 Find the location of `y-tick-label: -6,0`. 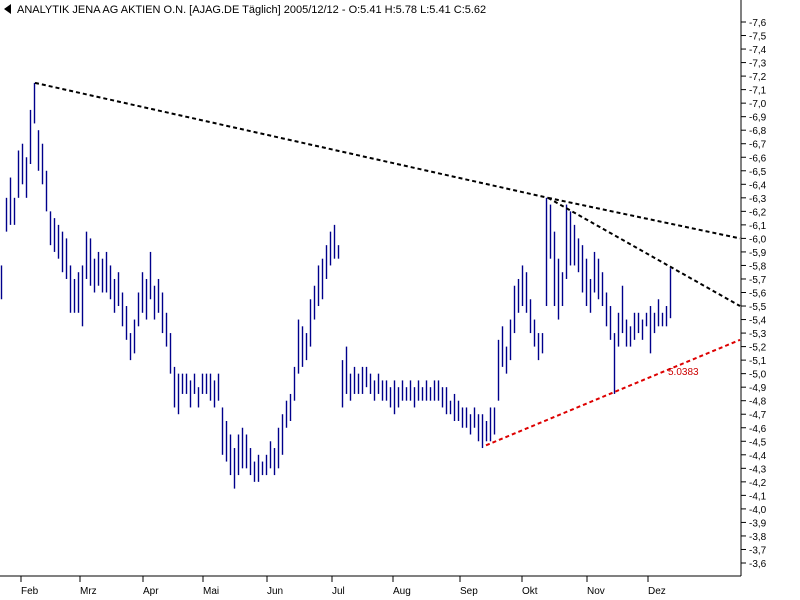

y-tick-label: -6,0 is located at coordinates (758, 239).